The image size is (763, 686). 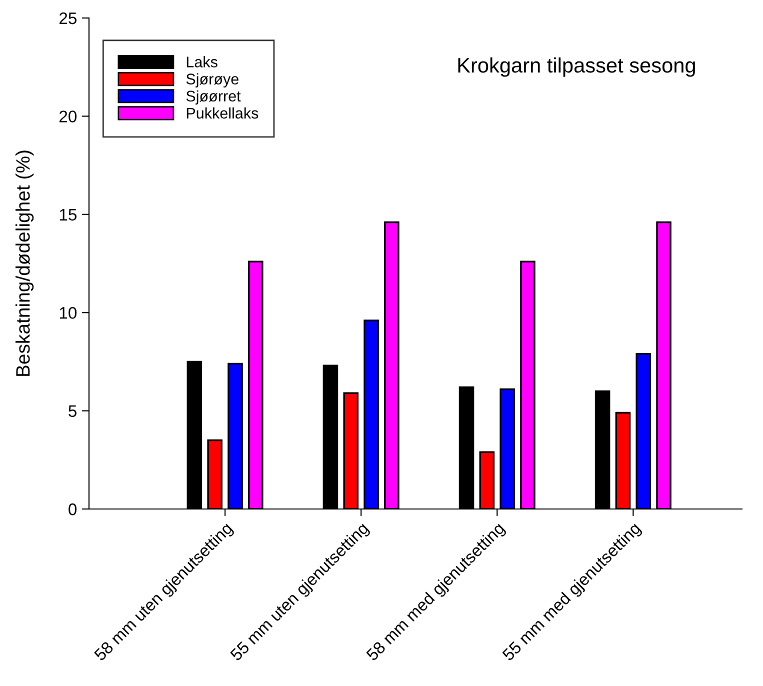 I want to click on text: Krokgarn tilpasset sesong, so click(x=576, y=67).